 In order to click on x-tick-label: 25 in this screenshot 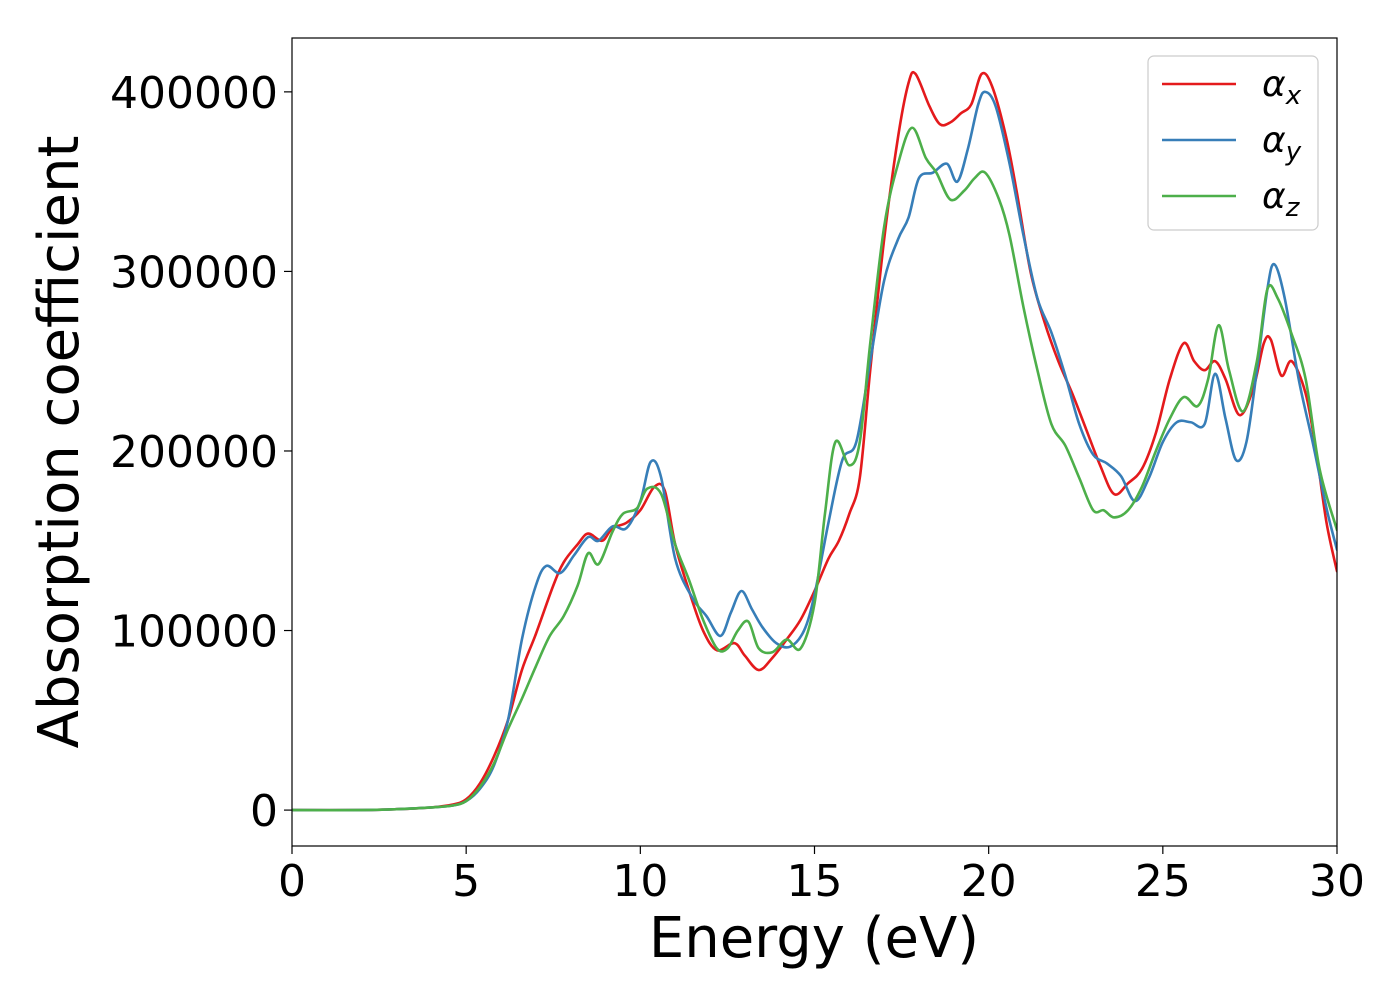, I will do `click(1163, 881)`.